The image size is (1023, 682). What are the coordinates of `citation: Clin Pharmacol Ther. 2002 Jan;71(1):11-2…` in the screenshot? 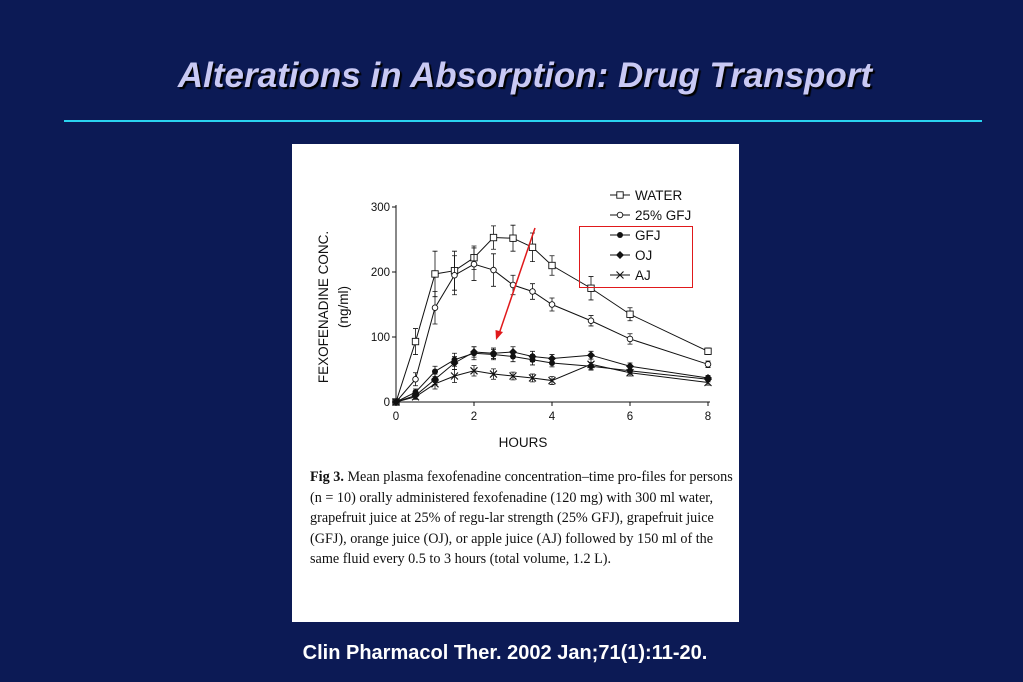 It's located at (505, 653).